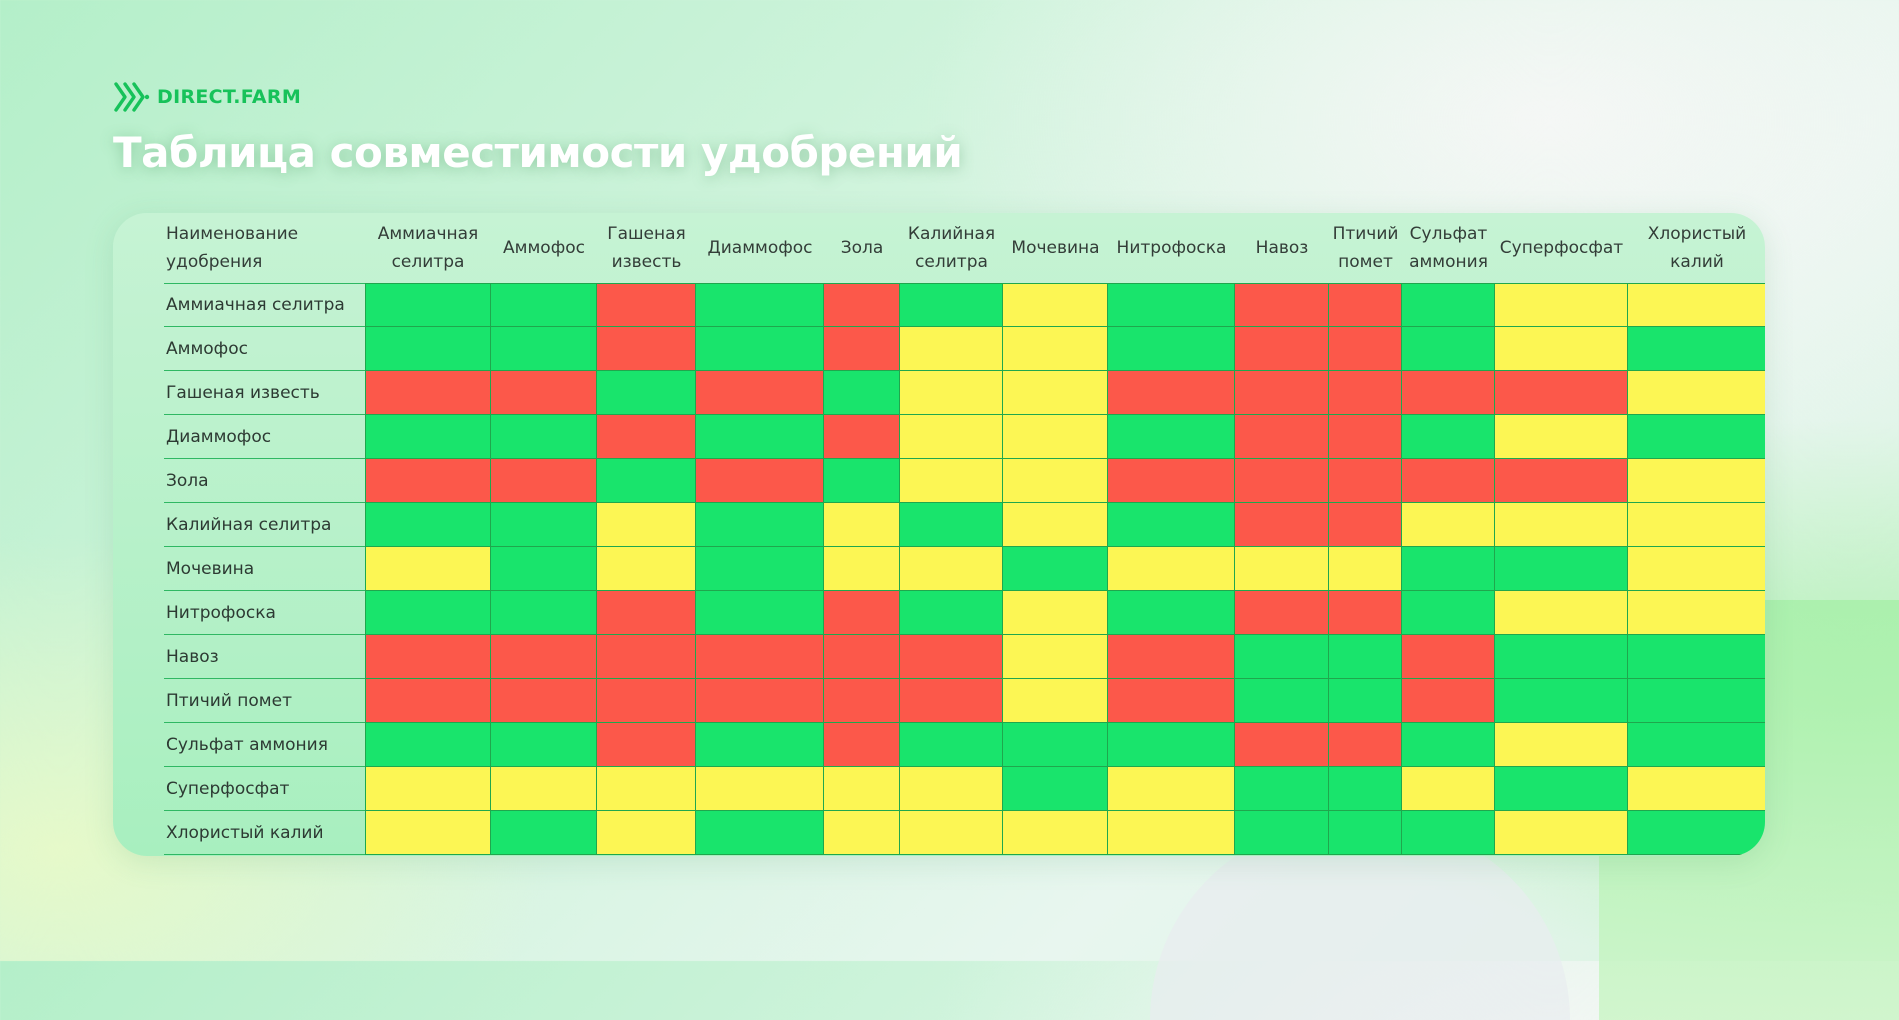  What do you see at coordinates (264, 437) in the screenshot?
I see `row-label: Диаммофос` at bounding box center [264, 437].